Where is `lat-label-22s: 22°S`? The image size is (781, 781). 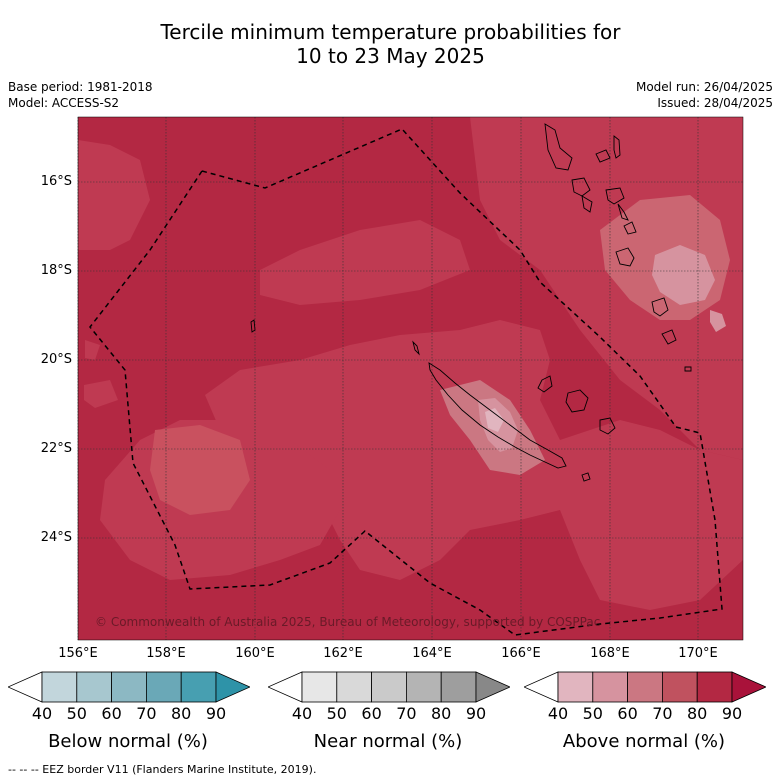
lat-label-22s: 22°S is located at coordinates (56, 448).